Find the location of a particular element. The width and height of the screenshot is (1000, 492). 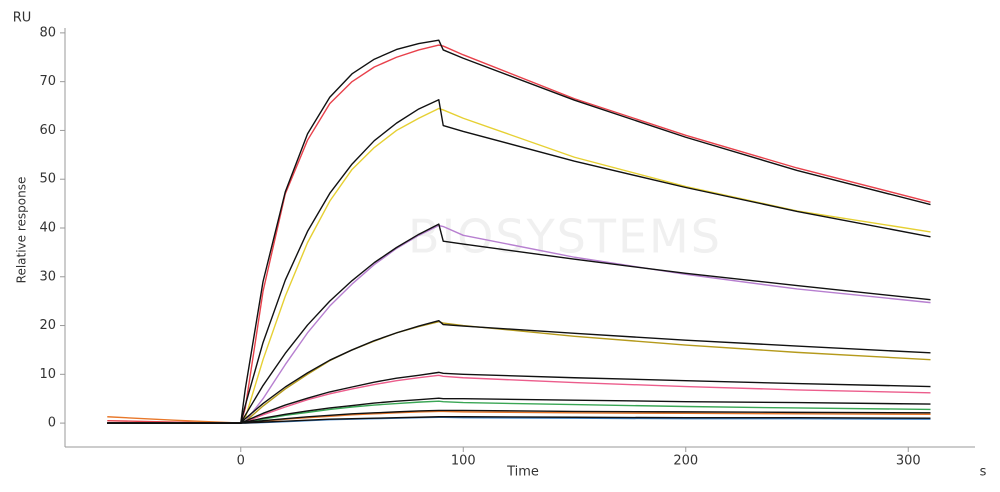

x-unit: s is located at coordinates (983, 472).